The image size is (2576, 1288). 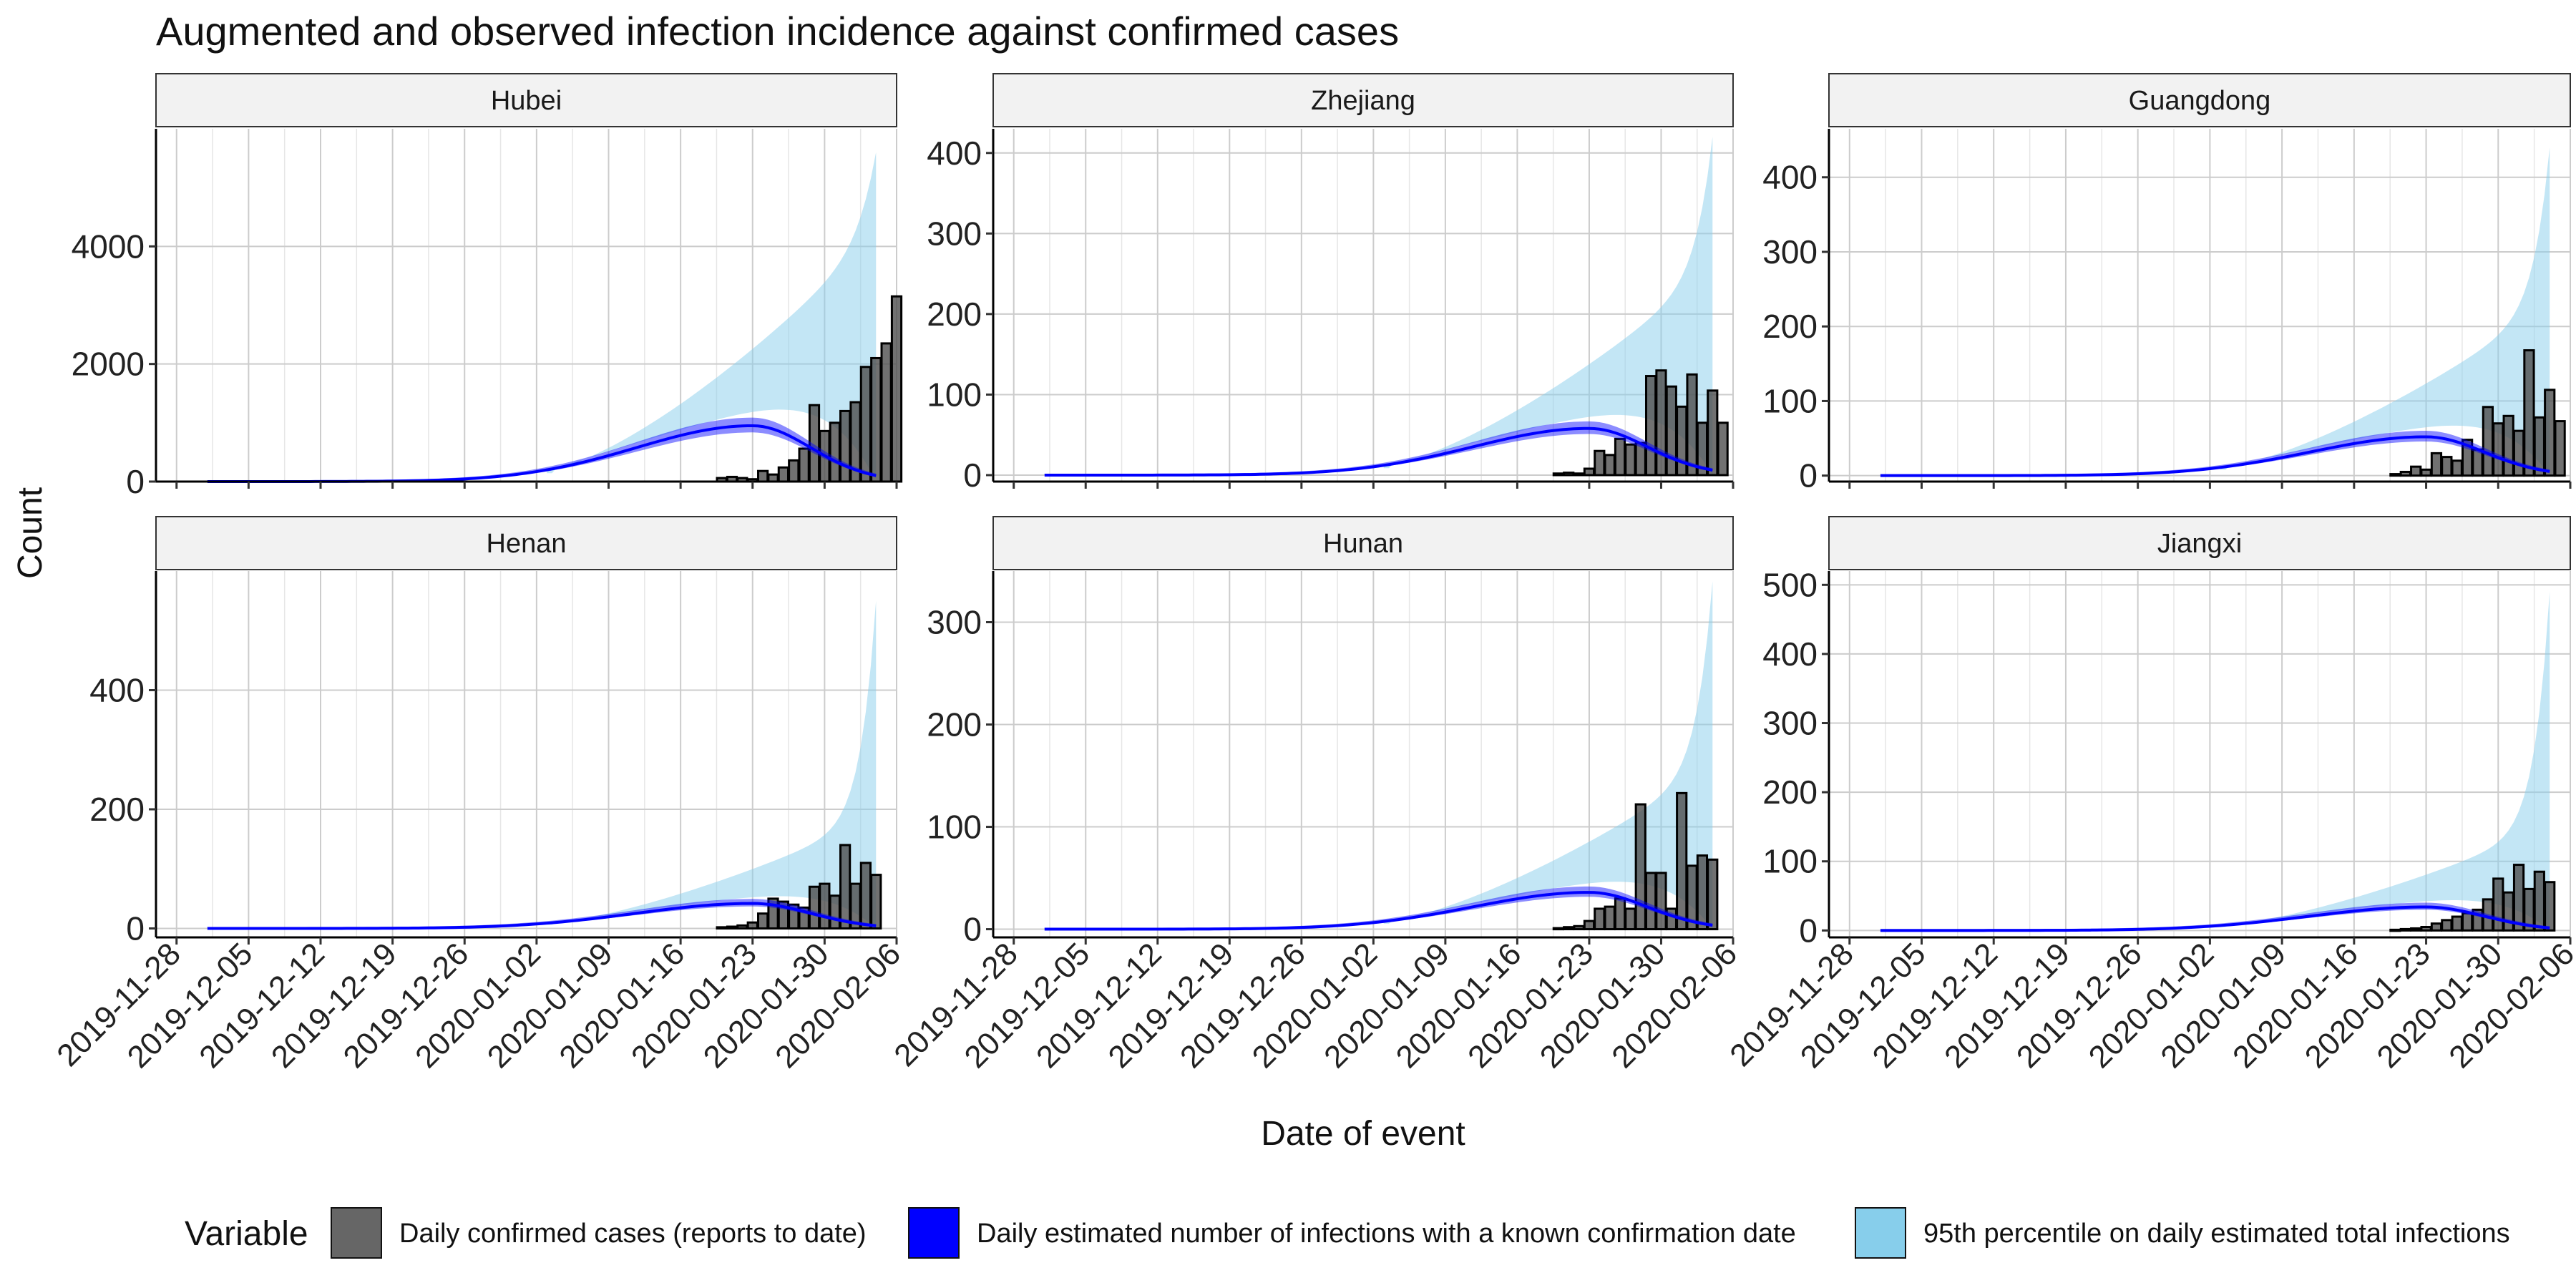 What do you see at coordinates (2200, 101) in the screenshot?
I see `facet-strip-label: Guangdong` at bounding box center [2200, 101].